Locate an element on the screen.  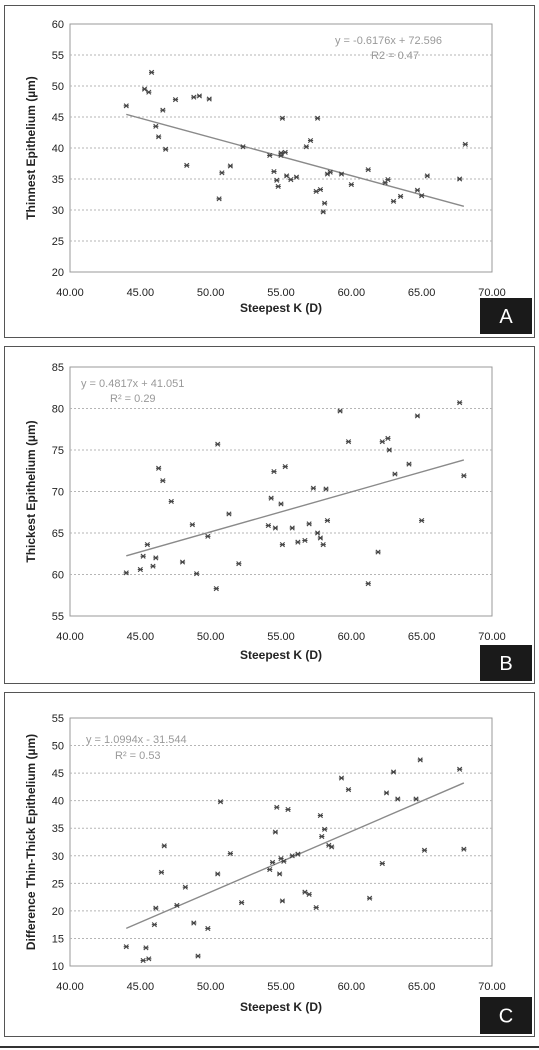
regression-equation: y = 1.0994x - 31.544 is located at coordinates (136, 740).